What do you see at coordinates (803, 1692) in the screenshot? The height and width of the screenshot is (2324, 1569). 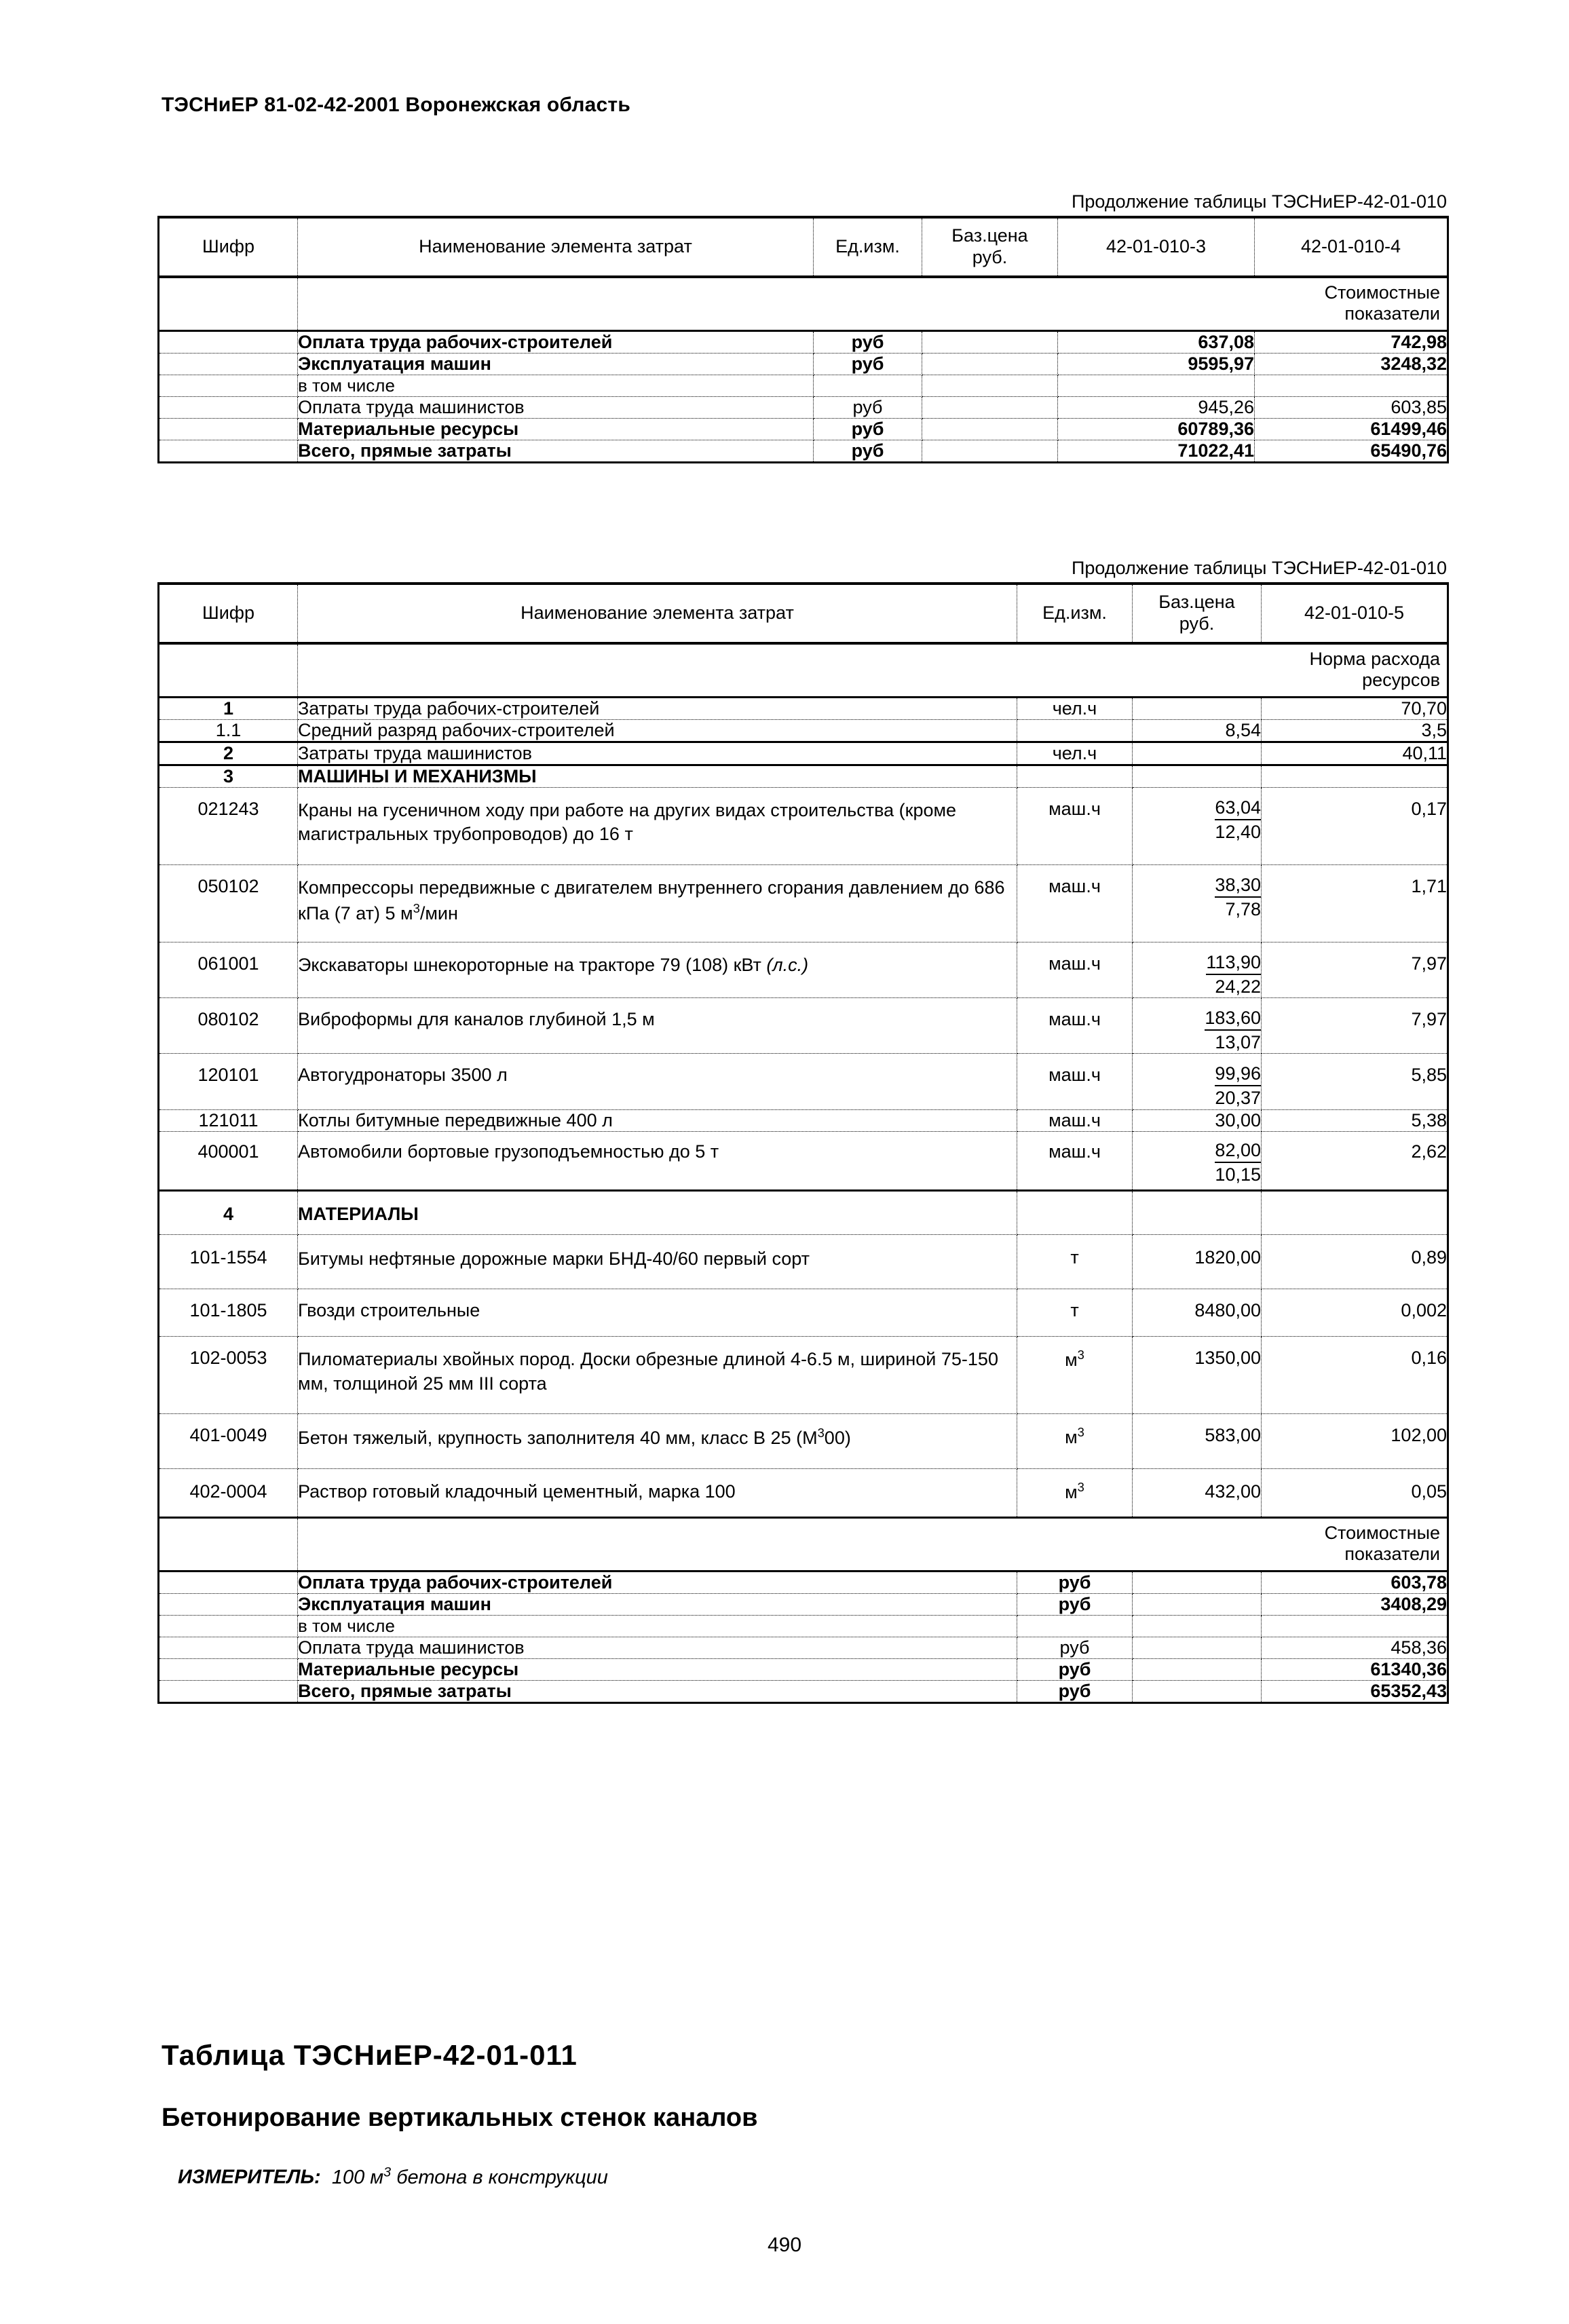 I see `table-row: Всего, прямые затраты руб 65352,43` at bounding box center [803, 1692].